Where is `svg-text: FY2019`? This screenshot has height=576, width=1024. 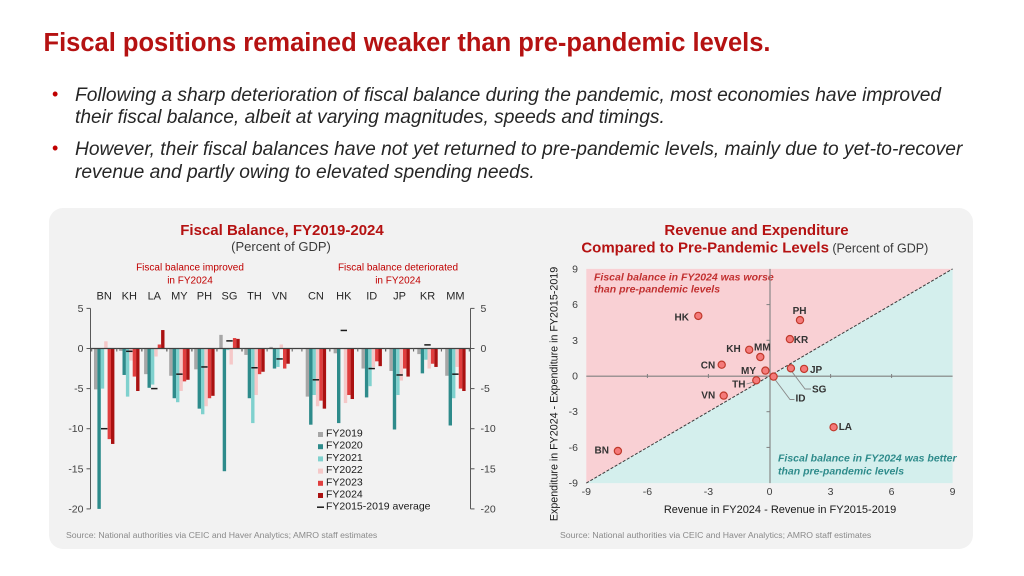
svg-text: FY2019 is located at coordinates (344, 434).